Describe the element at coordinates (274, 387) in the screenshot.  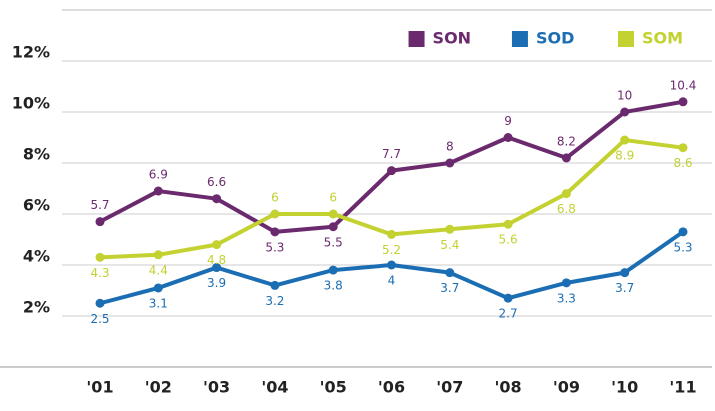
I see `x-tick-label: '04` at that location.